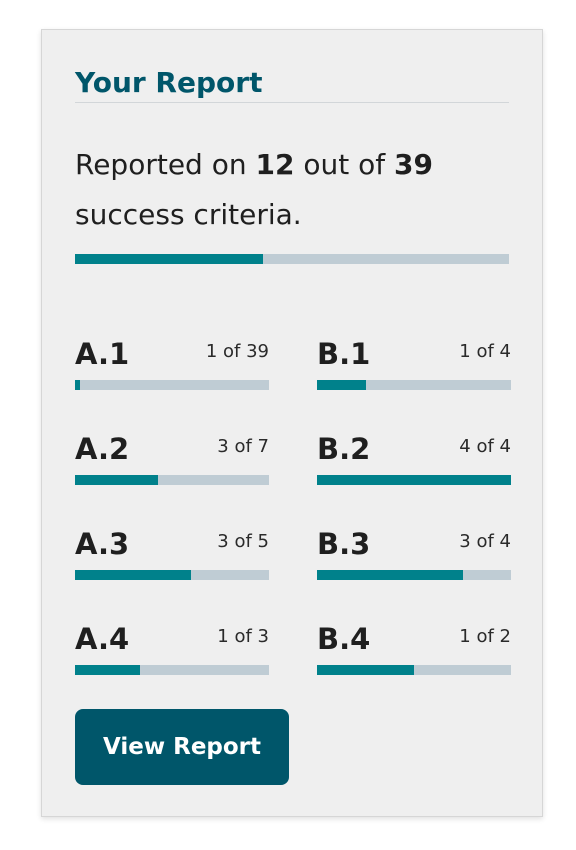  Describe the element at coordinates (413, 164) in the screenshot. I see `total-count: 39` at that location.